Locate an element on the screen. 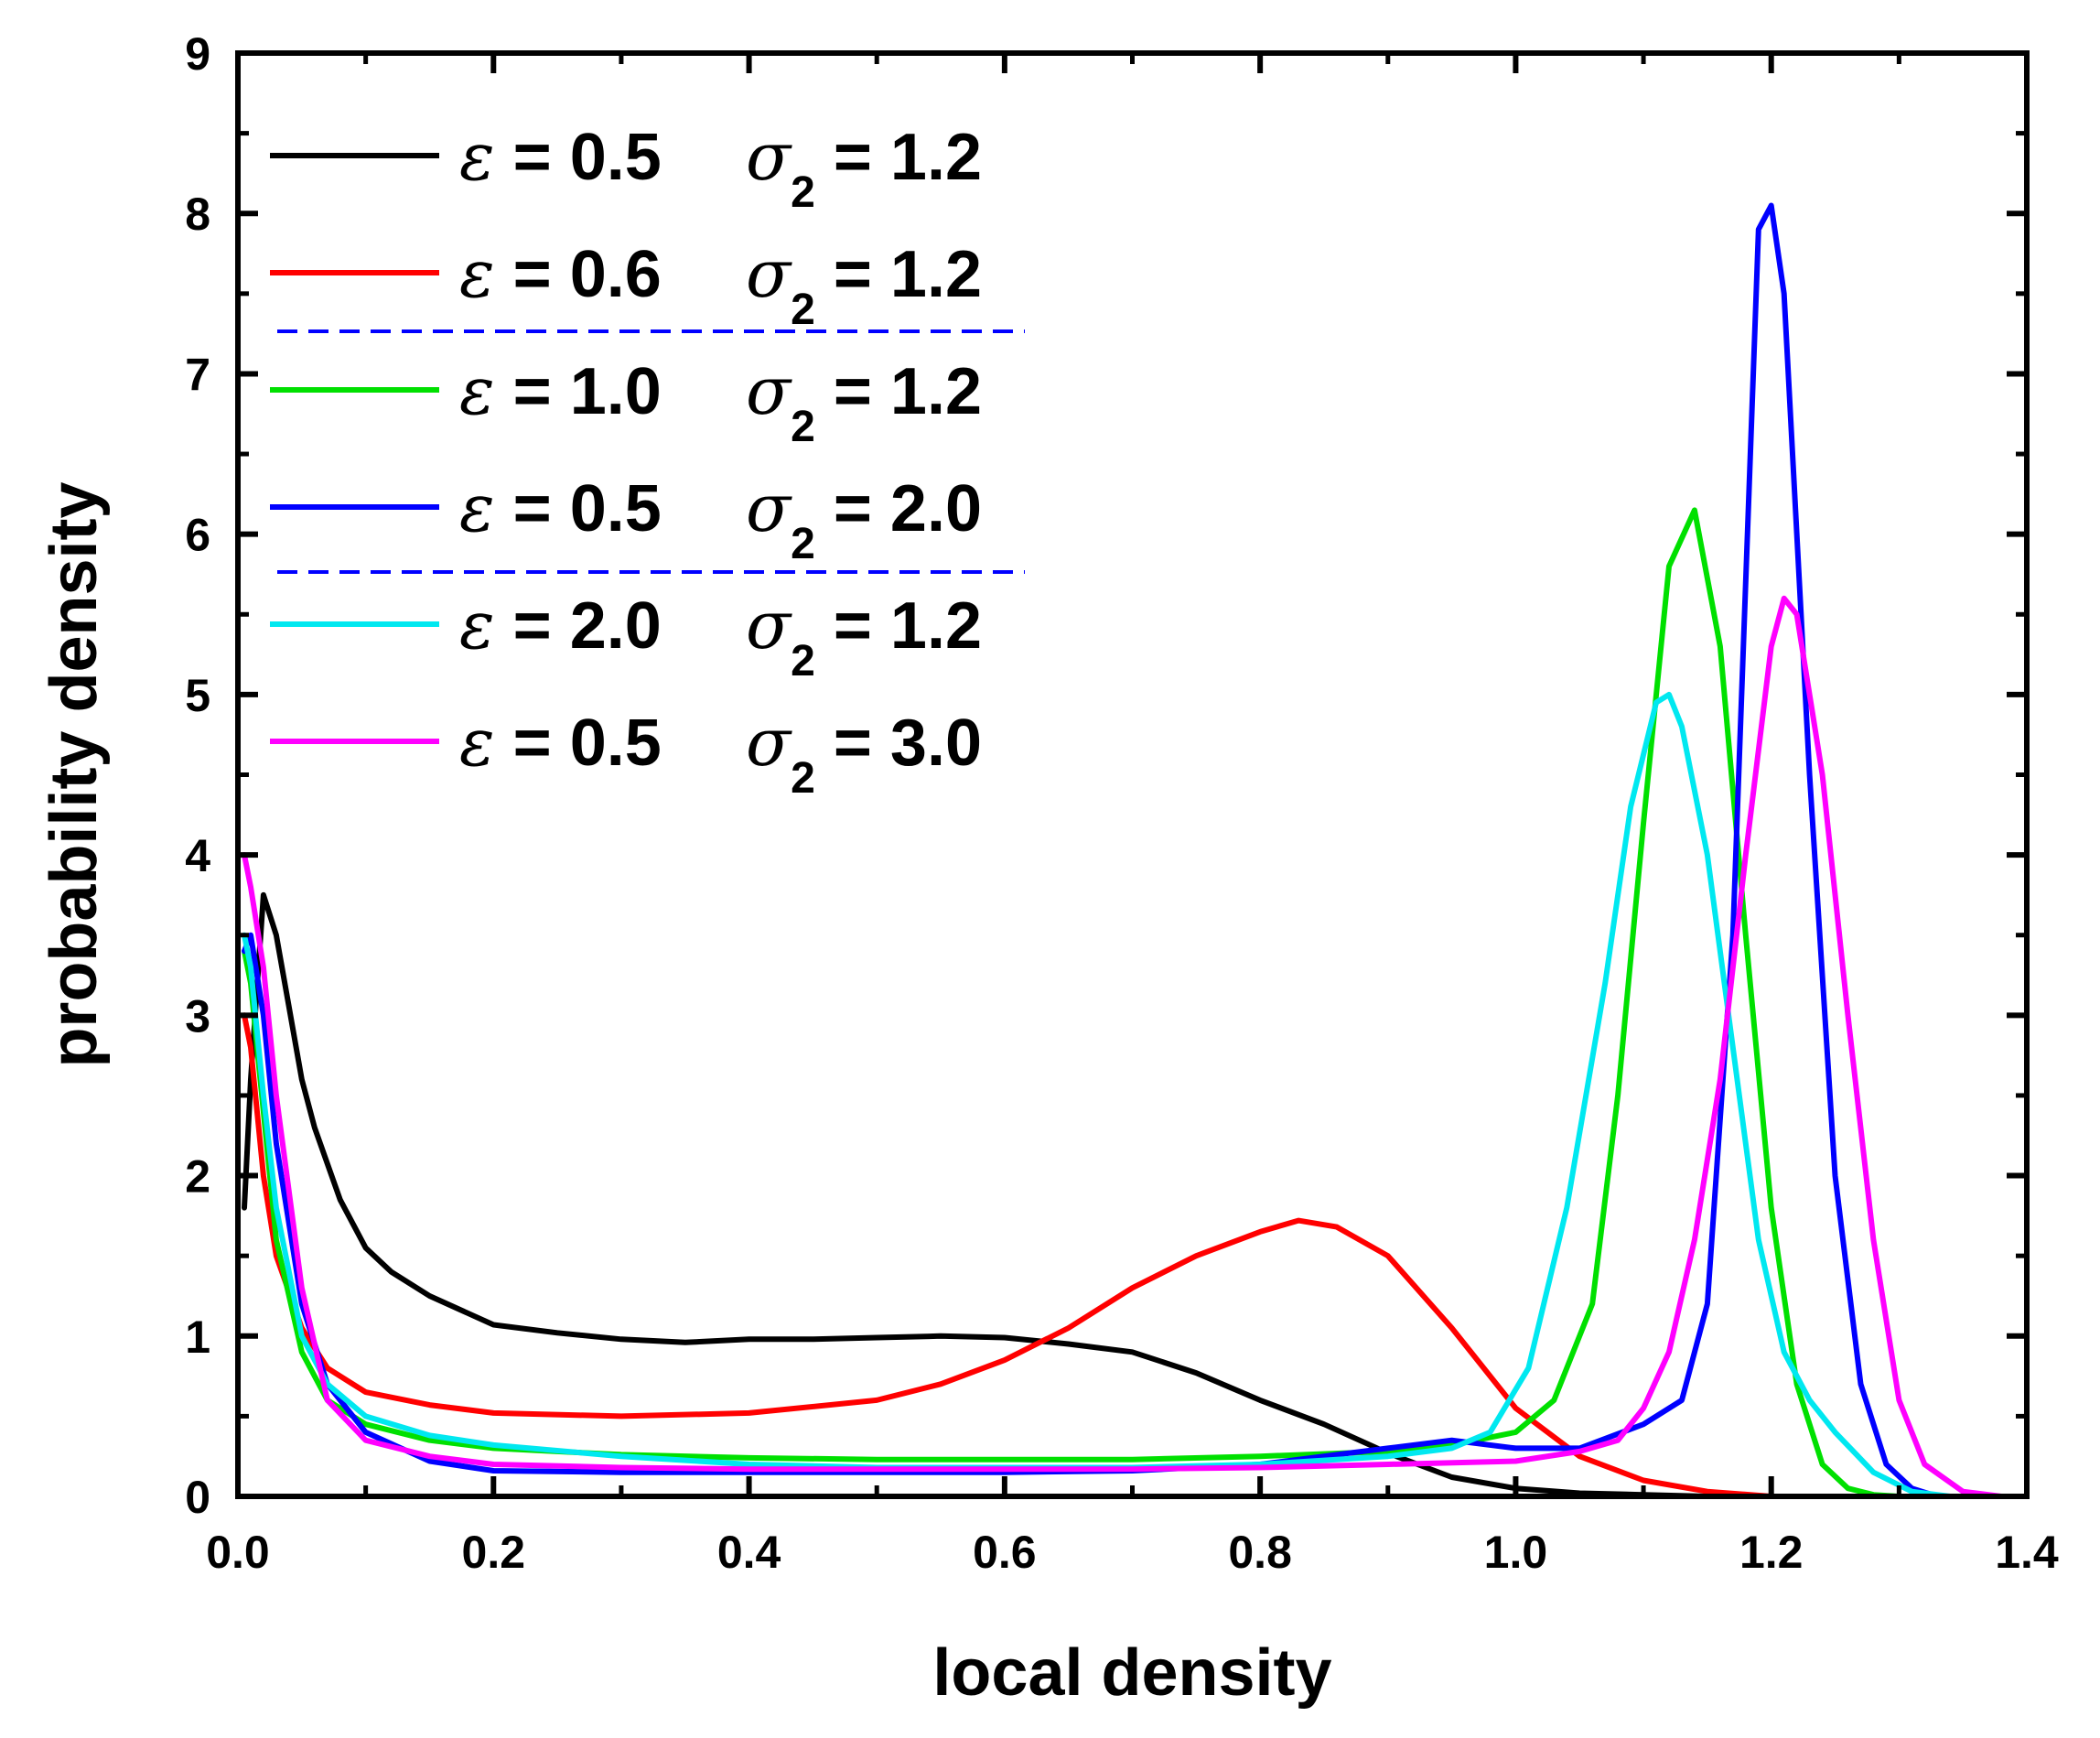 Image resolution: width=2100 pixels, height=1738 pixels. x-axis-title: local density is located at coordinates (1131, 1673).